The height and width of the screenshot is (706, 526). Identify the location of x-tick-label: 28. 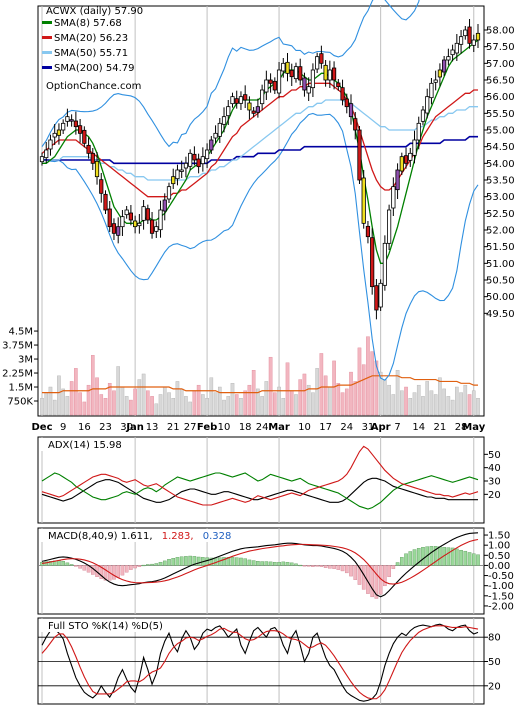
(461, 427).